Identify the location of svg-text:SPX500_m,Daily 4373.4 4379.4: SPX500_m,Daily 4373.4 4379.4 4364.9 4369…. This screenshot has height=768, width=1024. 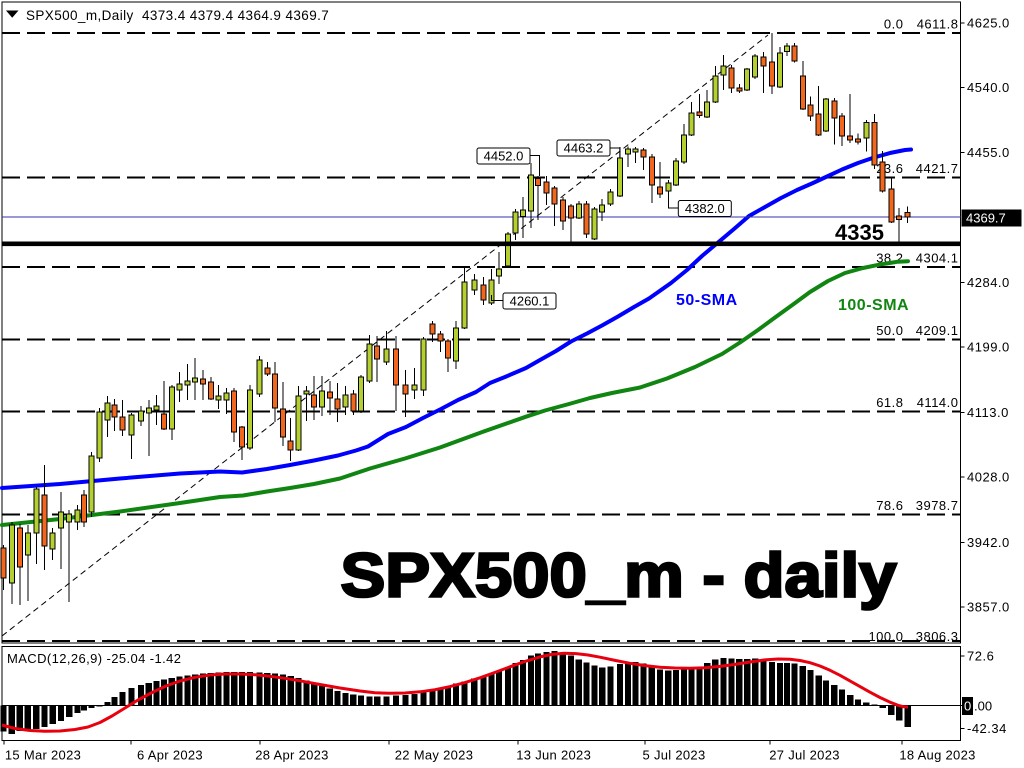
(177, 15).